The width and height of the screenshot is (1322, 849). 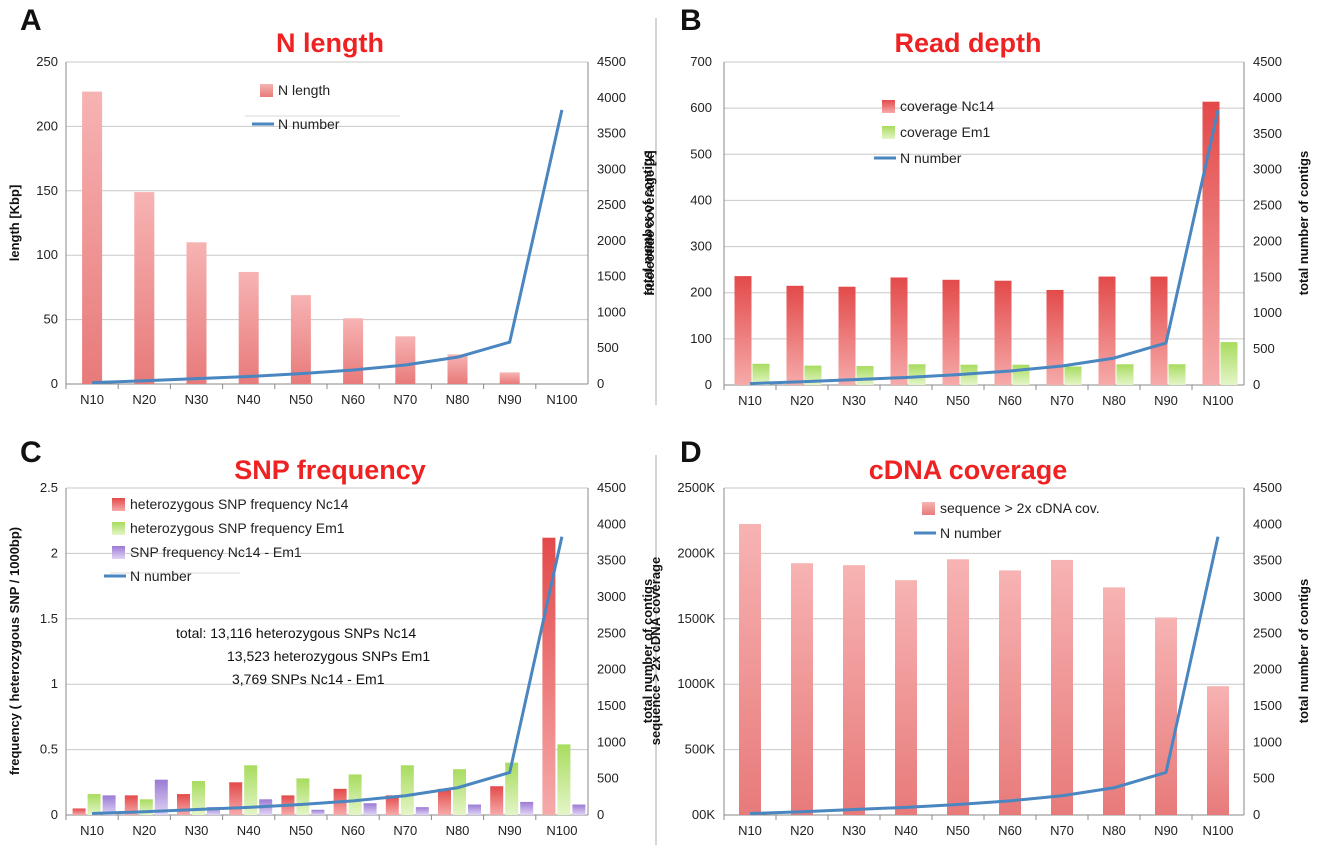 I want to click on chart-title: cDNA coverage, so click(x=968, y=470).